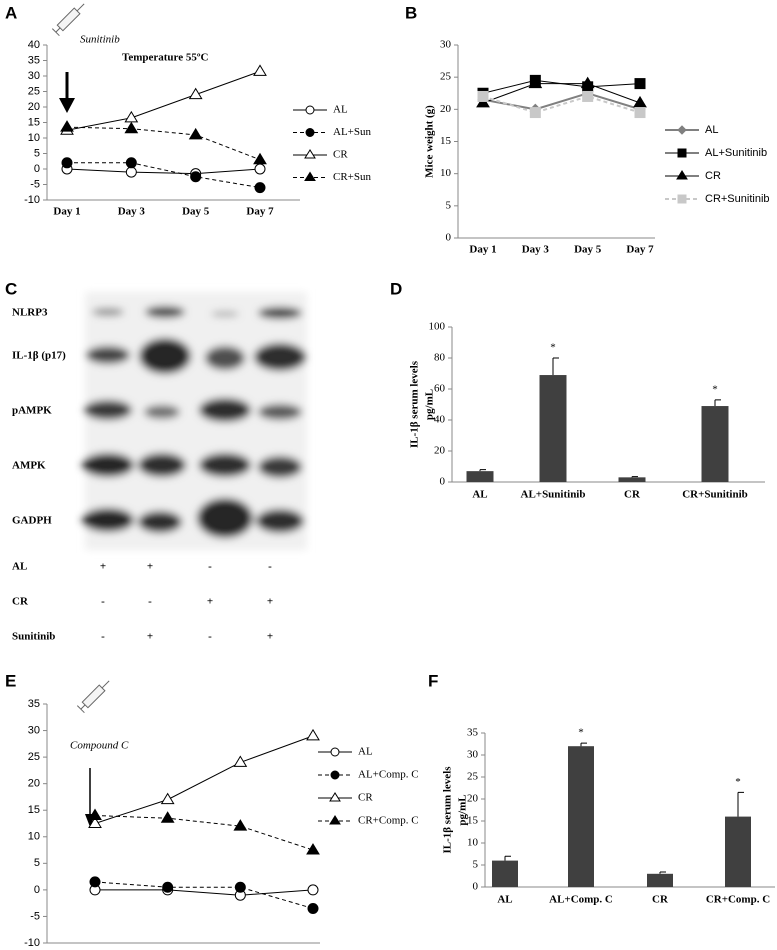 The width and height of the screenshot is (777, 950). I want to click on panel-label: F, so click(433, 680).